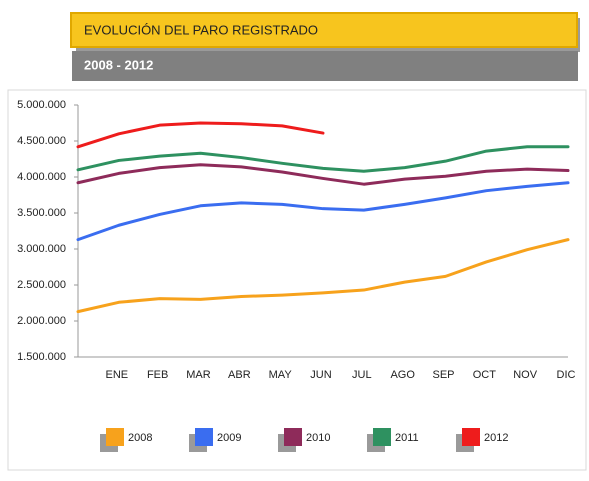 Image resolution: width=589 pixels, height=481 pixels. What do you see at coordinates (41, 249) in the screenshot?
I see `y-tick-label: 3.000.000` at bounding box center [41, 249].